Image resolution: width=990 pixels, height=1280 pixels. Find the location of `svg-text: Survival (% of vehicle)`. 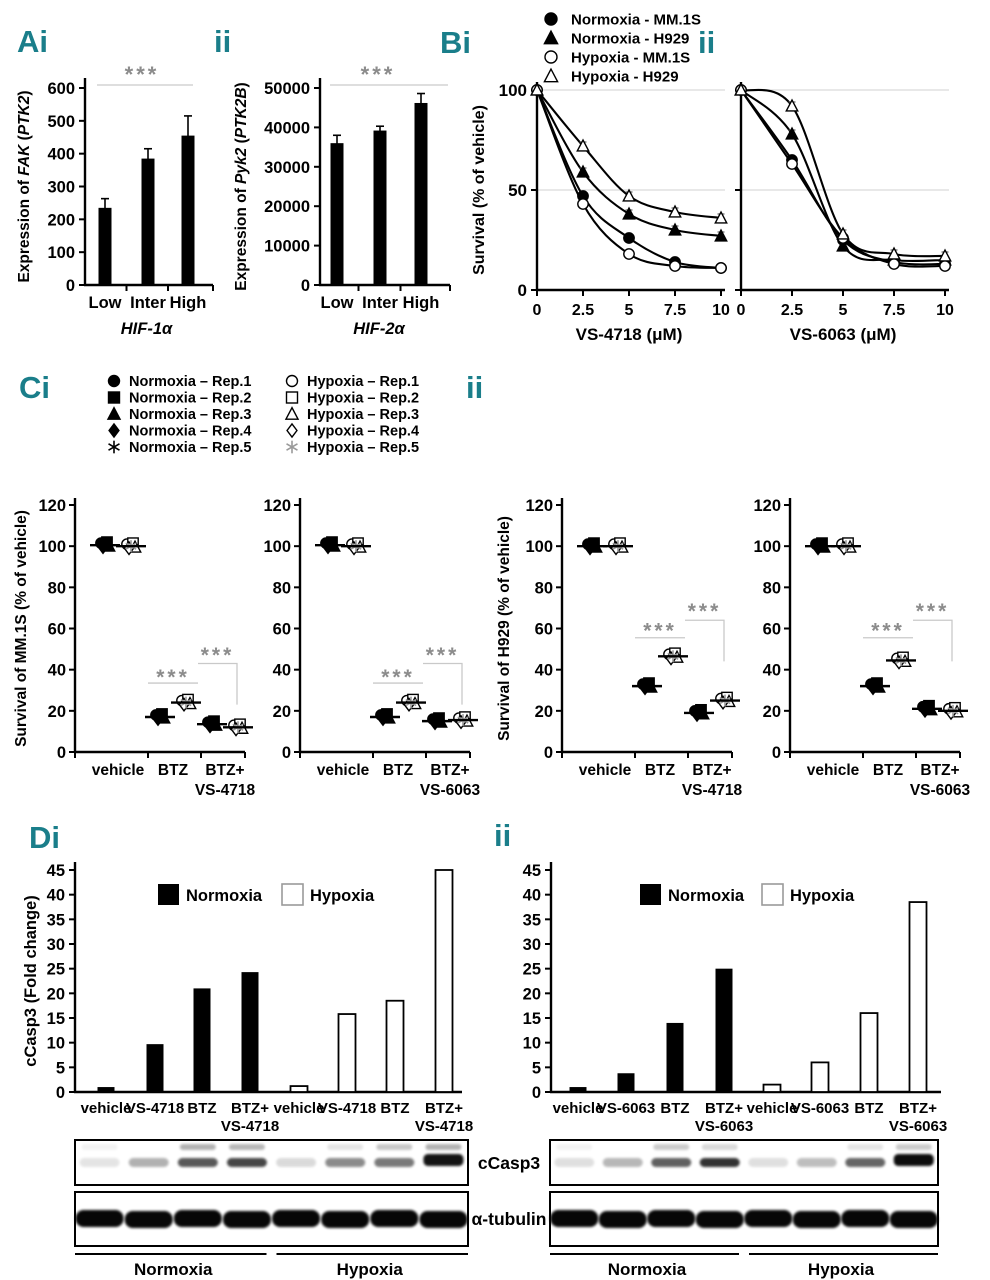

svg-text: Survival (% of vehicle) is located at coordinates (479, 190).